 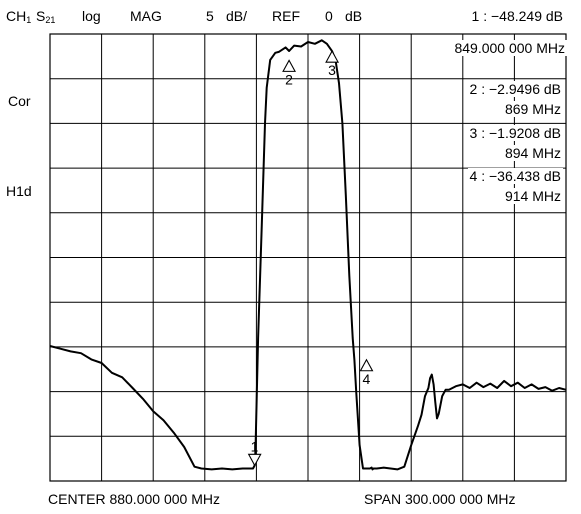 What do you see at coordinates (19, 101) in the screenshot?
I see `correction-label: Cor` at bounding box center [19, 101].